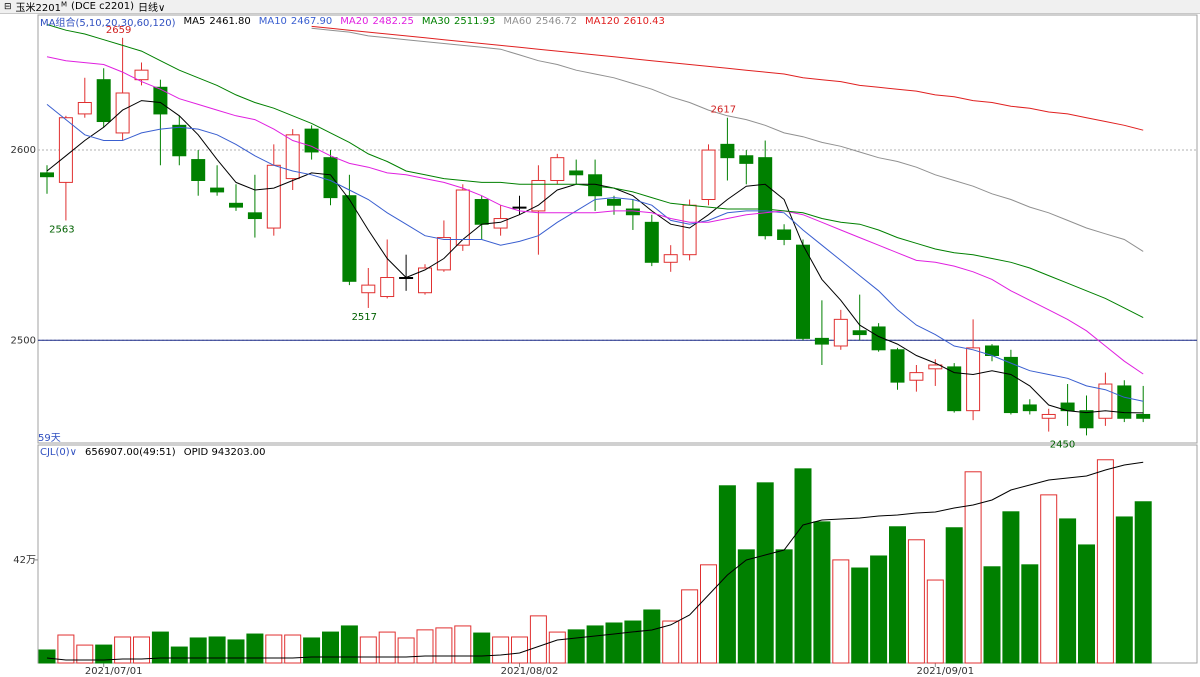  Describe the element at coordinates (23, 150) in the screenshot. I see `y-tick-label: 2600` at that location.